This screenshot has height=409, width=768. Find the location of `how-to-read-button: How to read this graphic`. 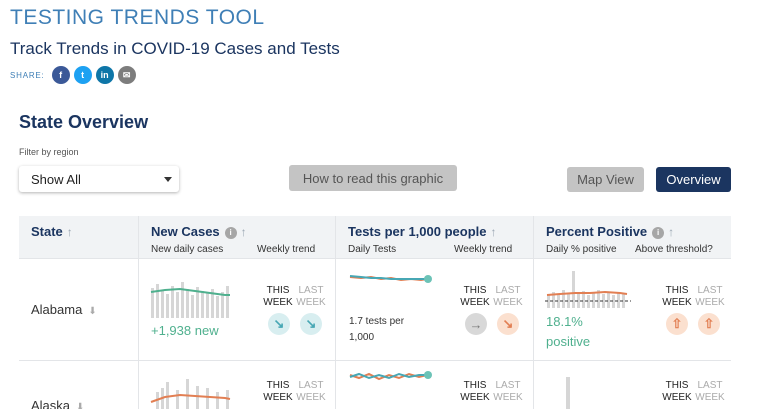

how-to-read-button: How to read this graphic is located at coordinates (373, 178).